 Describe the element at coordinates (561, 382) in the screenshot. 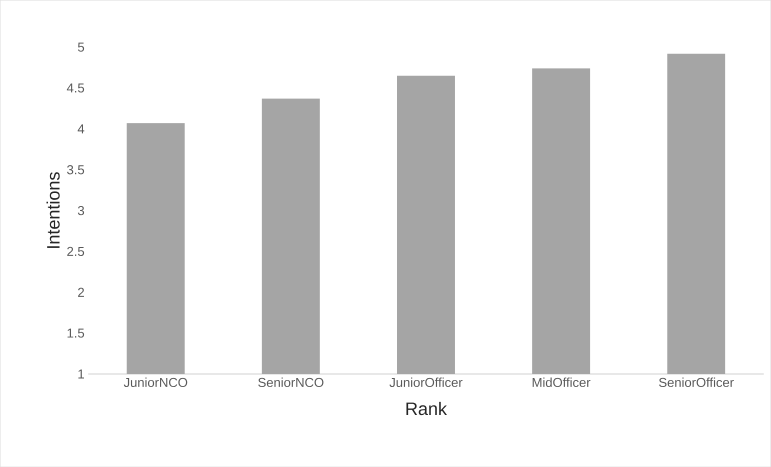

I see `x-tick-label: MidOfficer` at that location.